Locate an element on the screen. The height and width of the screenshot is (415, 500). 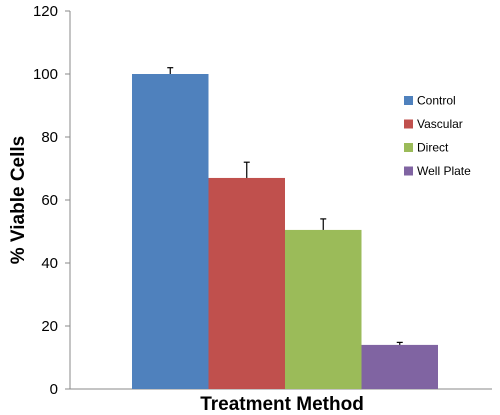
x-axis-title: Treatment Method is located at coordinates (282, 404).